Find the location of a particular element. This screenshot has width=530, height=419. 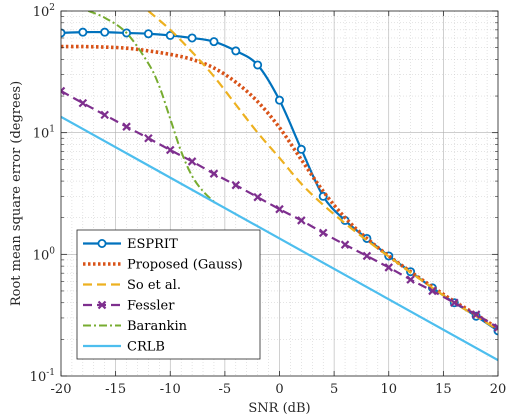

legend-entry-crlb: CRLB is located at coordinates (124, 347).